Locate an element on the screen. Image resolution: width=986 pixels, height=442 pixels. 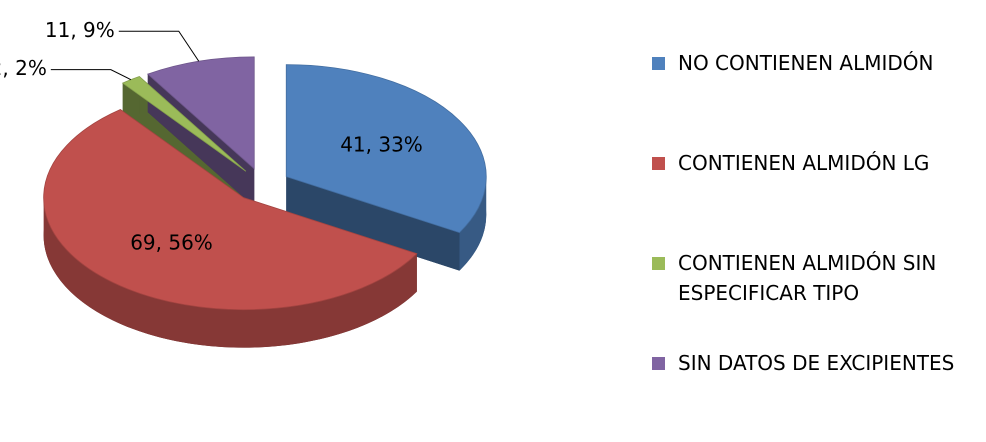
legend-item: CONTIENEN ALMIDÓN LG is located at coordinates (812, 198).